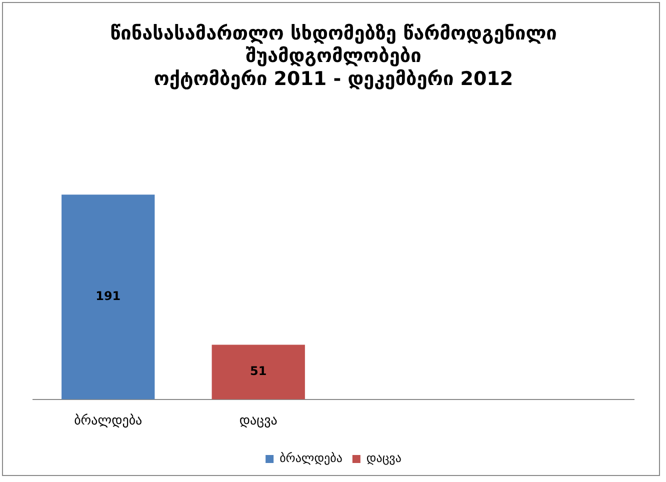 The image size is (666, 482). Describe the element at coordinates (258, 371) in the screenshot. I see `data-label: 51` at that location.